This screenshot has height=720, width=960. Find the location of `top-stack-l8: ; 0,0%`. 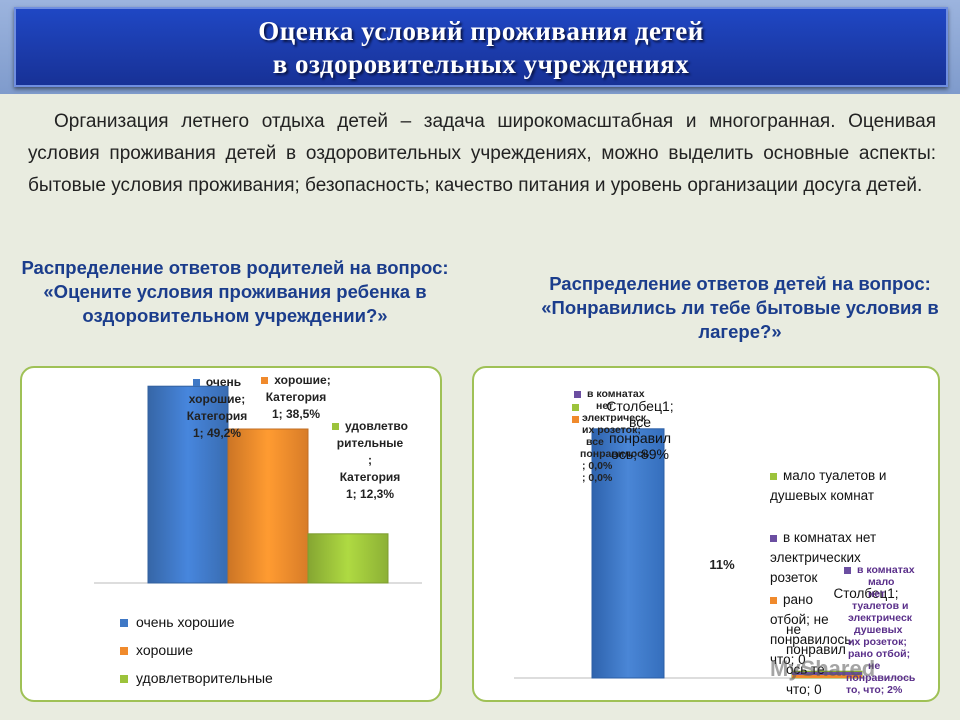

top-stack-l8: ; 0,0% is located at coordinates (597, 478).